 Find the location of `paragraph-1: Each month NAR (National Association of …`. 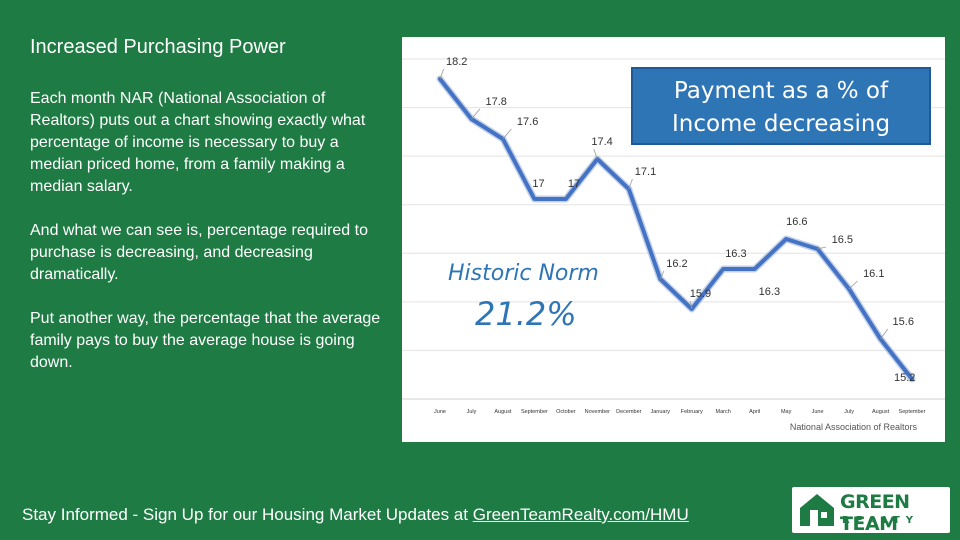

paragraph-1: Each month NAR (National Association of … is located at coordinates (198, 142).